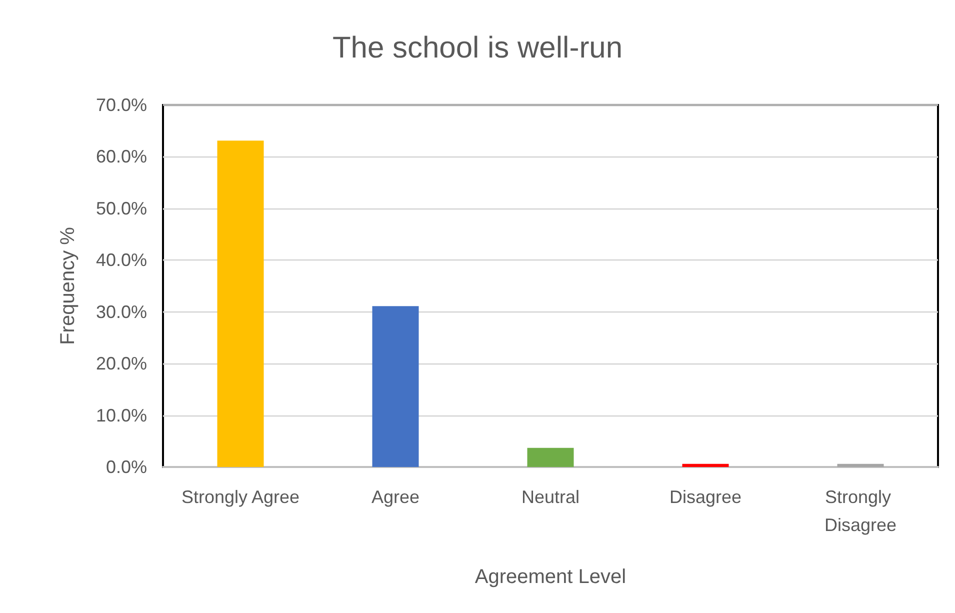 The width and height of the screenshot is (955, 613). I want to click on y-tick-label: 60.0%, so click(121, 156).